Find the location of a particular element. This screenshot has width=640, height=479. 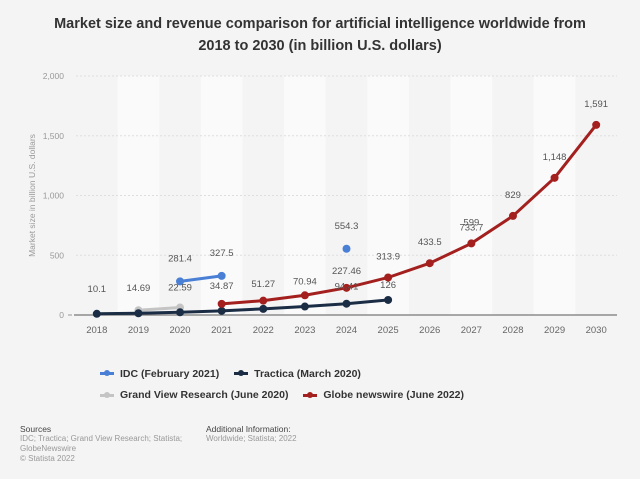

data-label: 1,591 is located at coordinates (596, 104).